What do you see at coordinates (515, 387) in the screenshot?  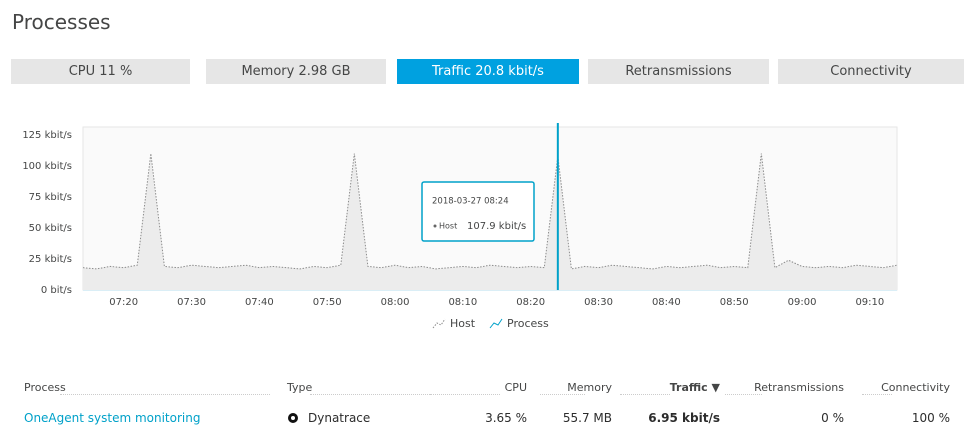 I see `column-header: CPU` at bounding box center [515, 387].